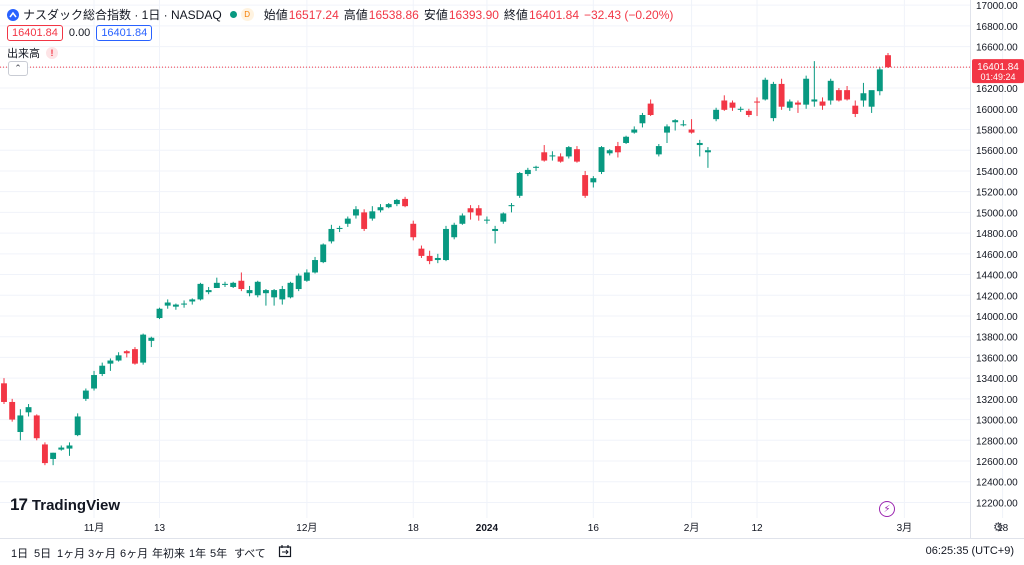 This screenshot has width=1024, height=565. I want to click on timeframe-1d: 1日, so click(20, 554).